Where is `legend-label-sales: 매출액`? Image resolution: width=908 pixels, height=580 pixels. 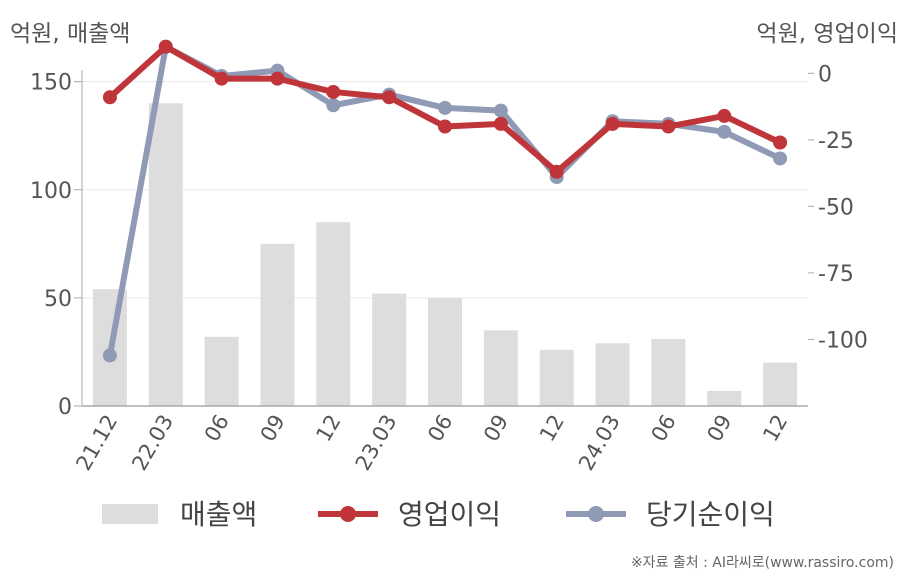 legend-label-sales: 매출액 is located at coordinates (218, 514).